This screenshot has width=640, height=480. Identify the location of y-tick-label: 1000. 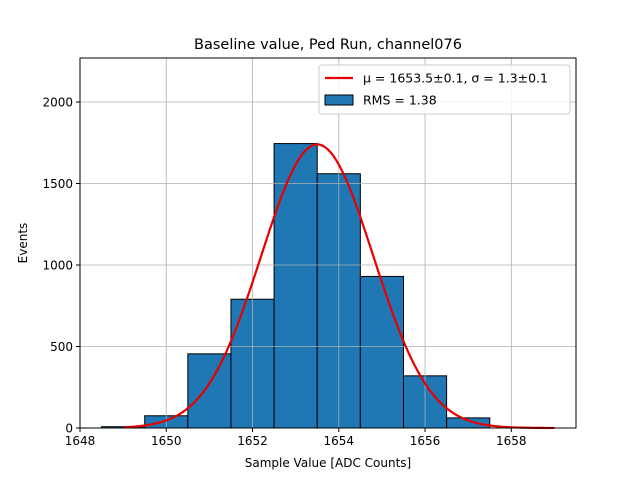
(57, 266).